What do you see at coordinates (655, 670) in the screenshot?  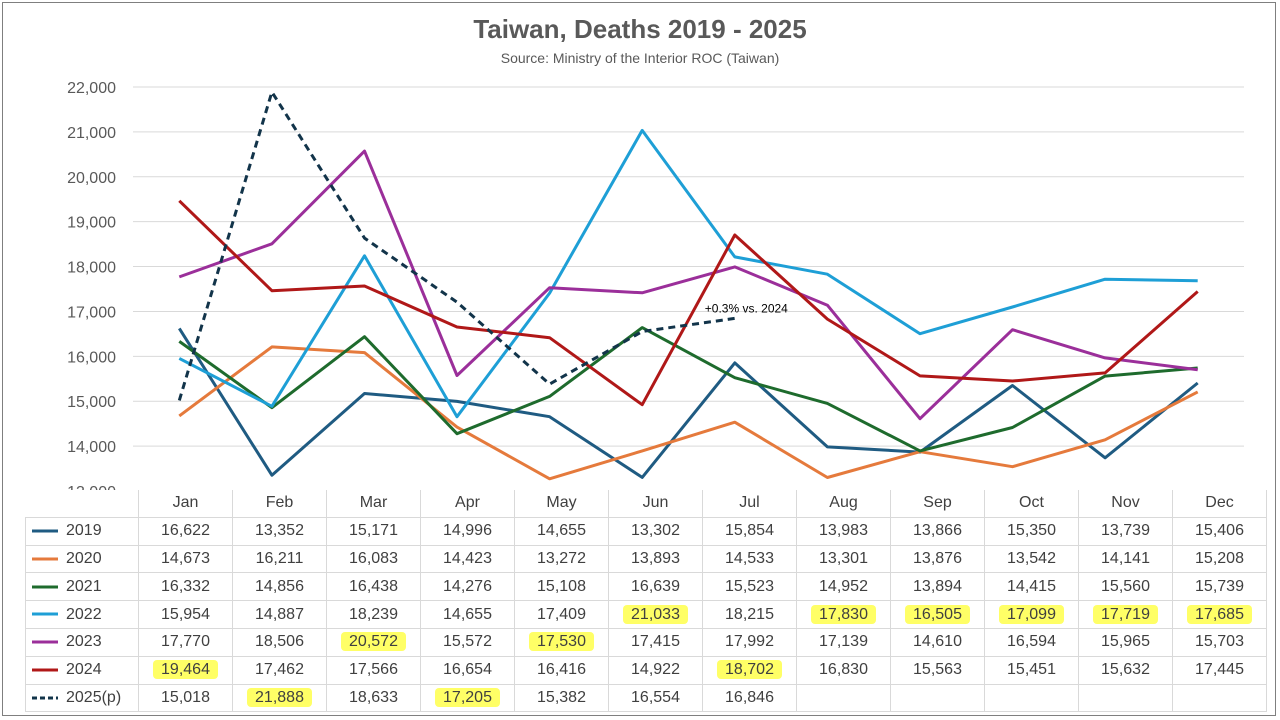 I see `data-cell: 14,922` at bounding box center [655, 670].